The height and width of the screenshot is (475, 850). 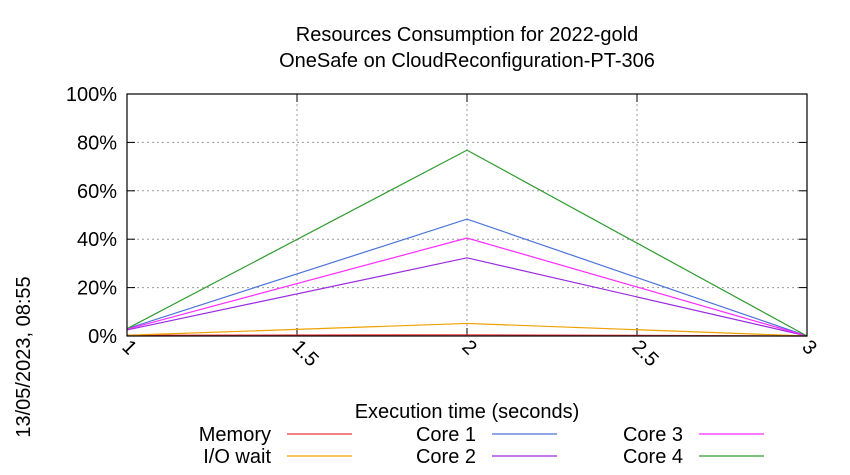 I want to click on legend-label-core-3: Core 3, so click(x=653, y=435).